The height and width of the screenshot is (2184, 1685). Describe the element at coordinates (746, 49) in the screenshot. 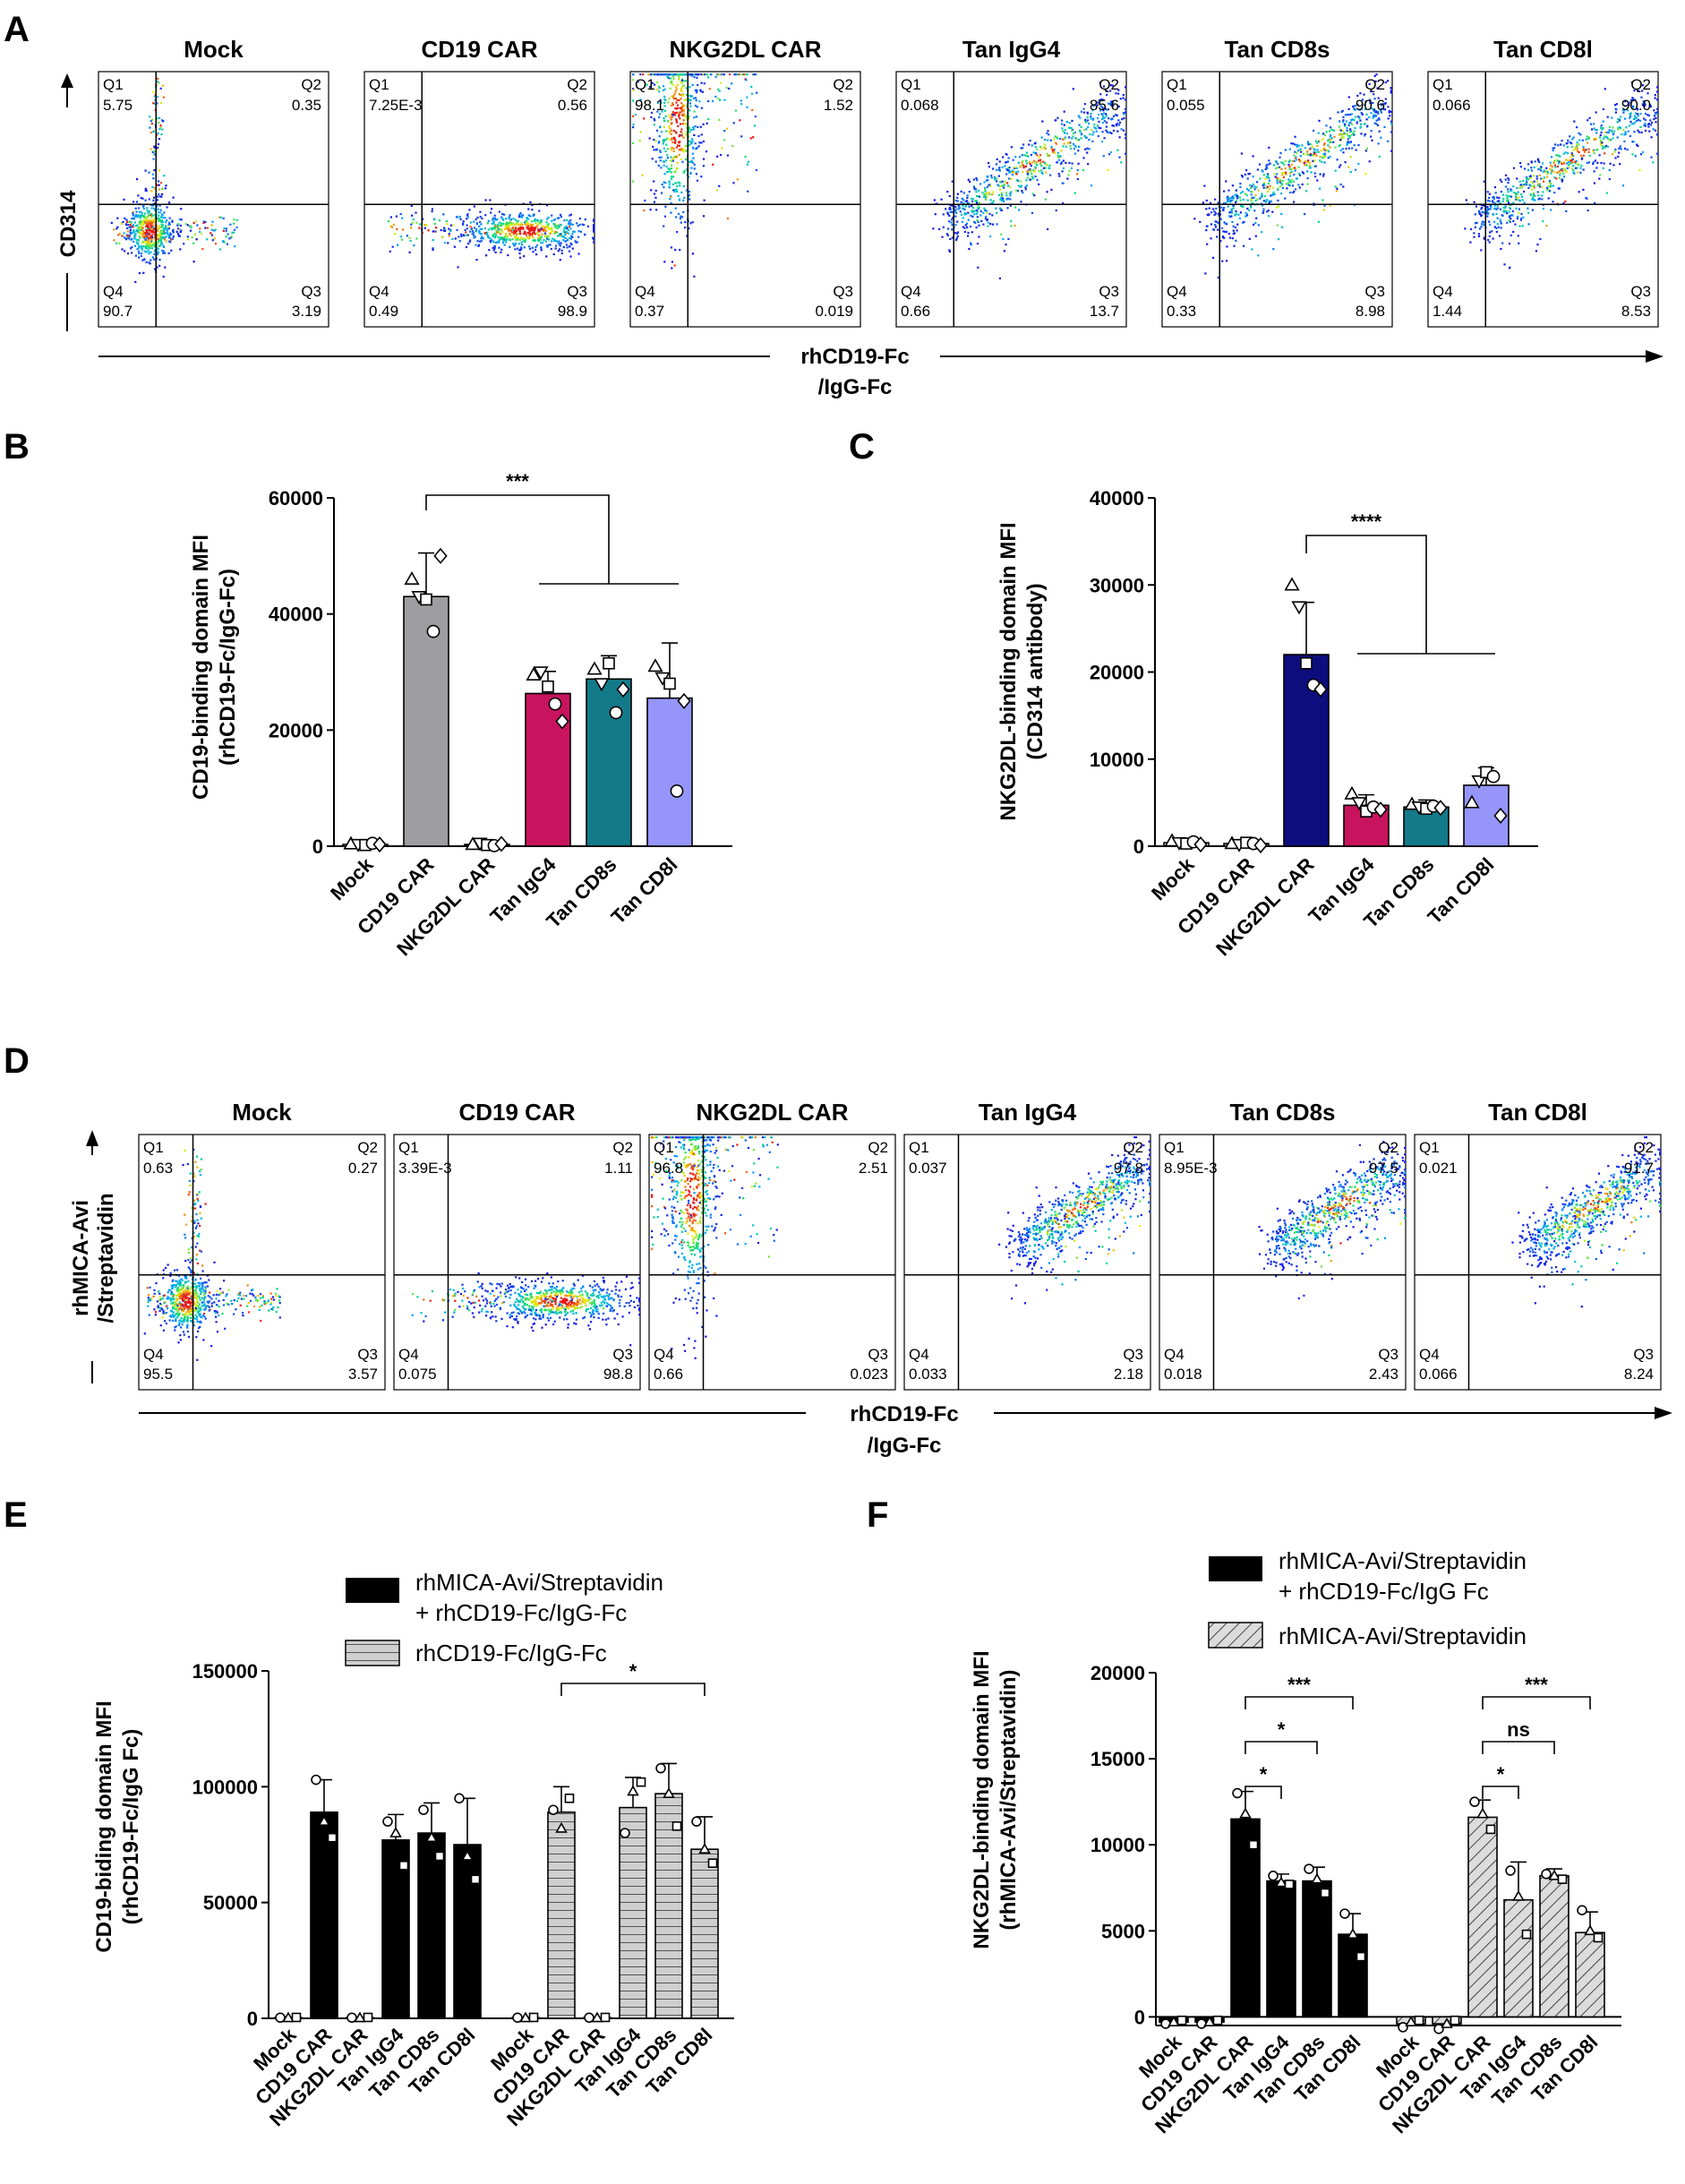

I see `flow-plot-title: NKG2DL CAR` at that location.